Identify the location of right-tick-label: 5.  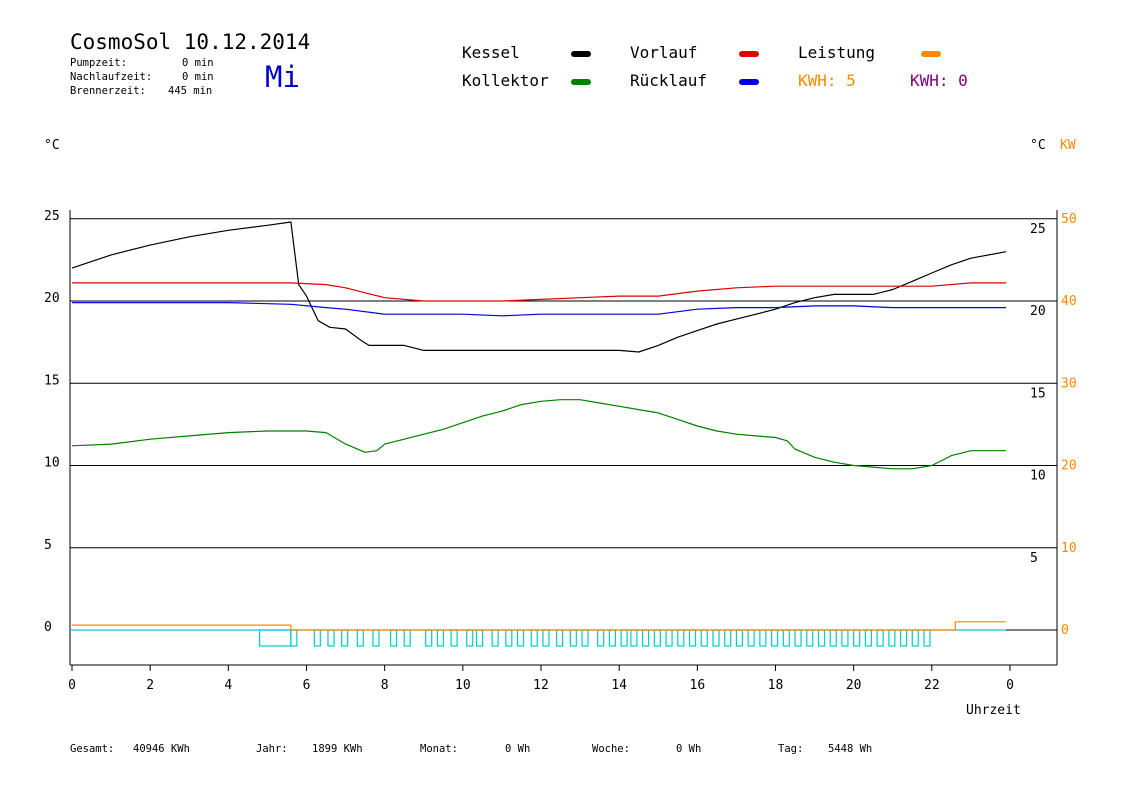
(1034, 558).